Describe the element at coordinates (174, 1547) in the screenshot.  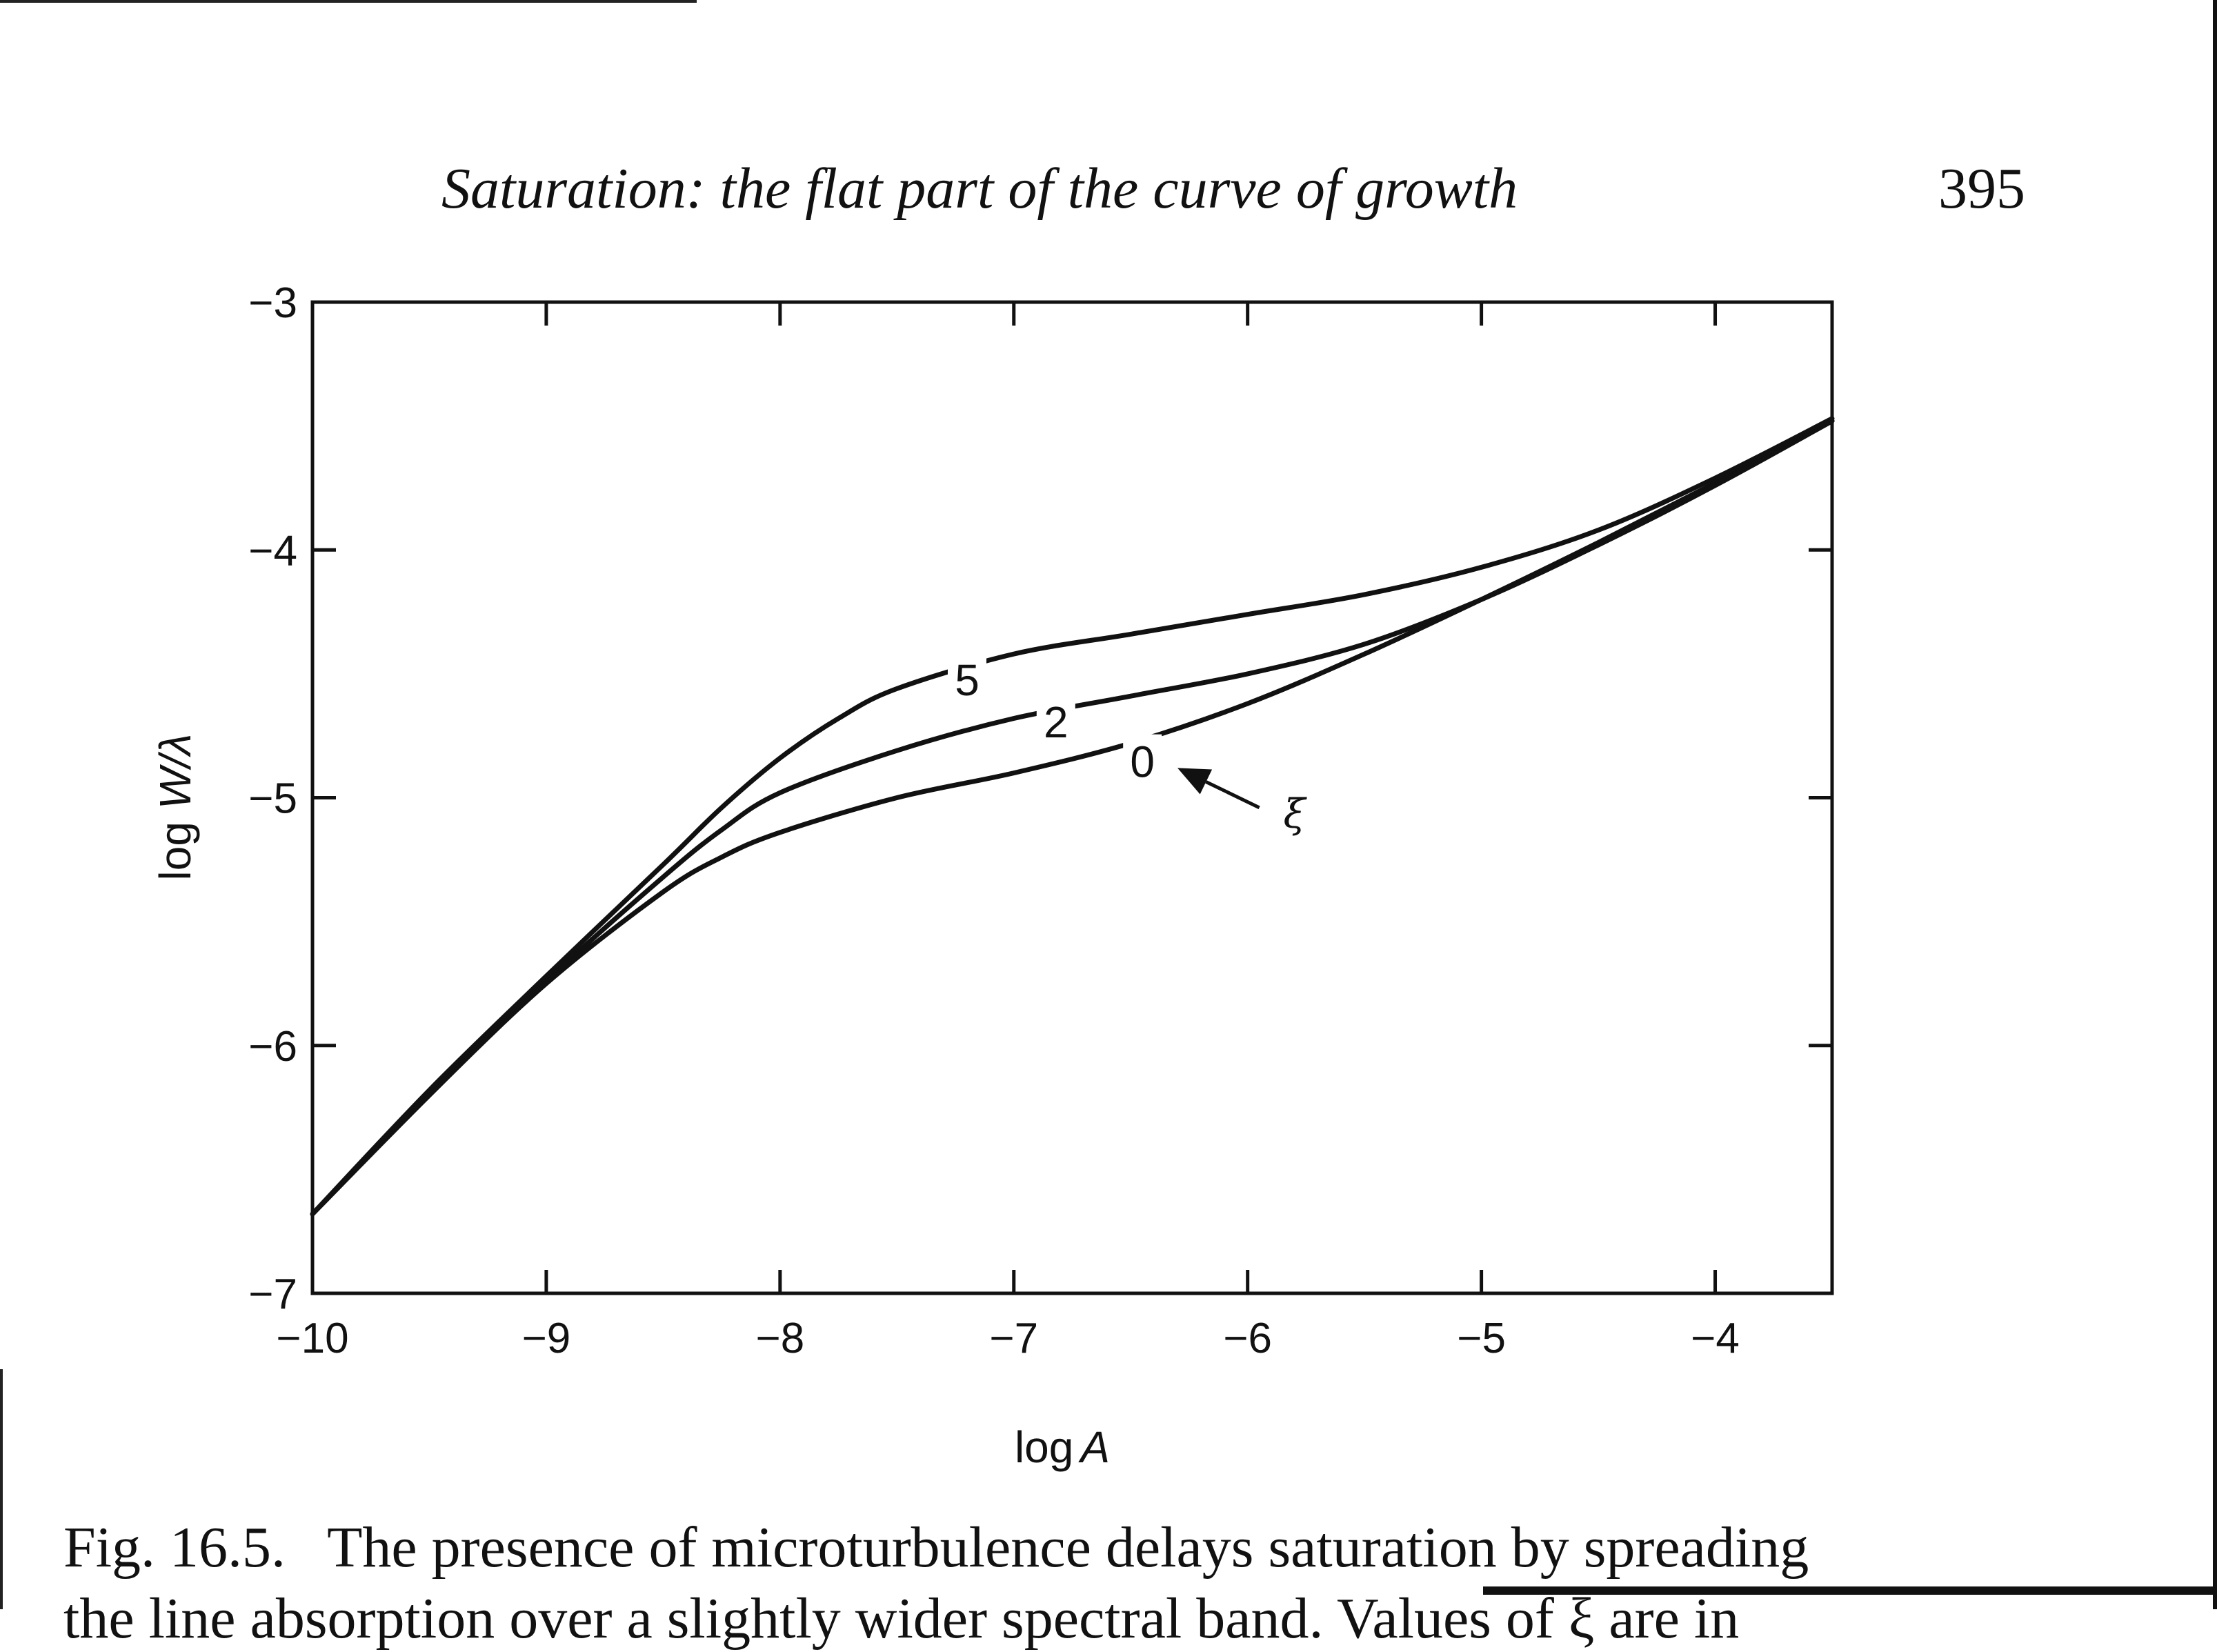
I see `caption-label: Fig. 16.5.` at that location.